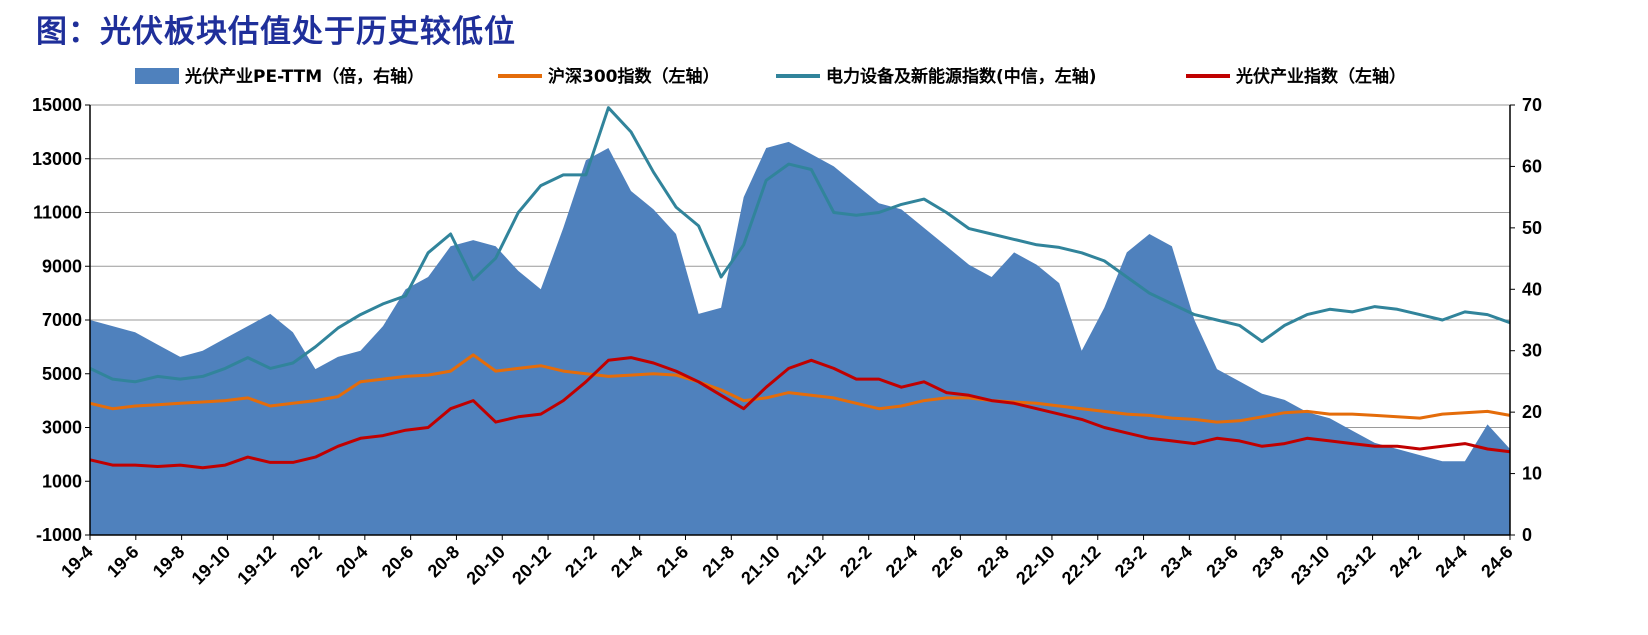 The height and width of the screenshot is (635, 1648). What do you see at coordinates (856, 562) in the screenshot?
I see `x-tick-label-17: 22-2` at bounding box center [856, 562].